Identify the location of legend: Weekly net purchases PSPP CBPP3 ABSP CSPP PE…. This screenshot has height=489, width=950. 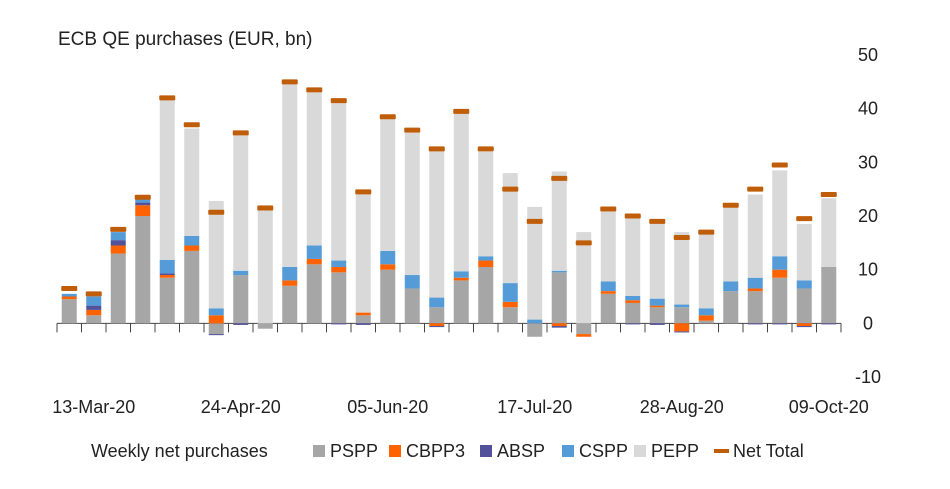
(447, 451).